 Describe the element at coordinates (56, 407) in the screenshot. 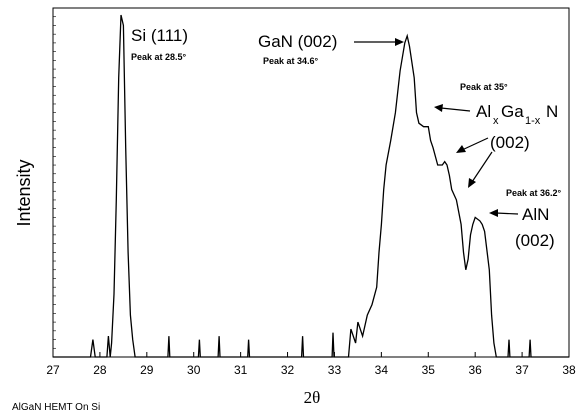

I see `footnote: AlGaN HEMT On Si` at that location.